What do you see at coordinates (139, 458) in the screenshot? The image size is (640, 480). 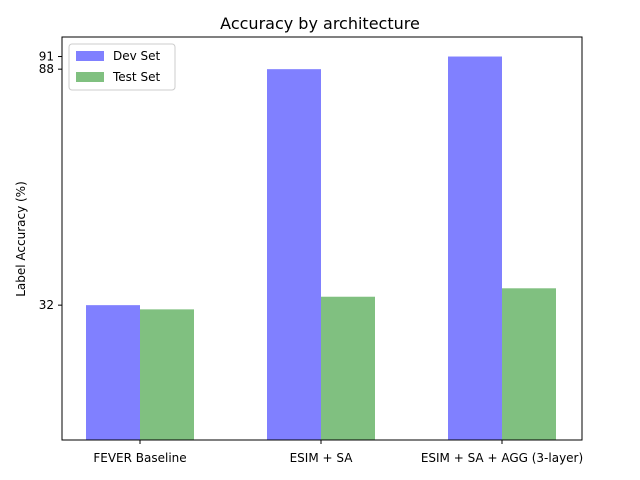 I see `x-tick-label-0: FEVER Baseline` at bounding box center [139, 458].